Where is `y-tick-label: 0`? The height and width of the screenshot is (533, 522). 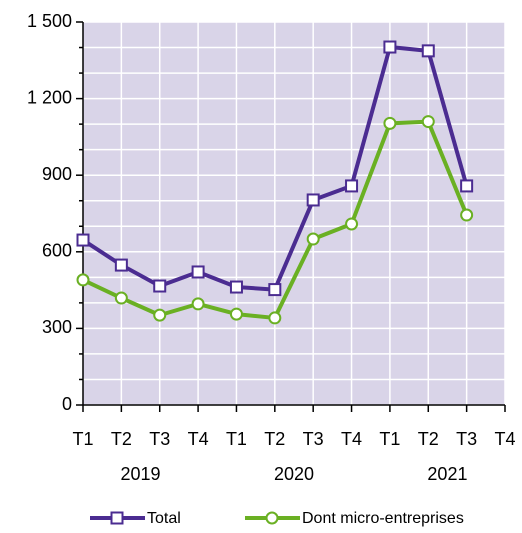
y-tick-label: 0 is located at coordinates (67, 404).